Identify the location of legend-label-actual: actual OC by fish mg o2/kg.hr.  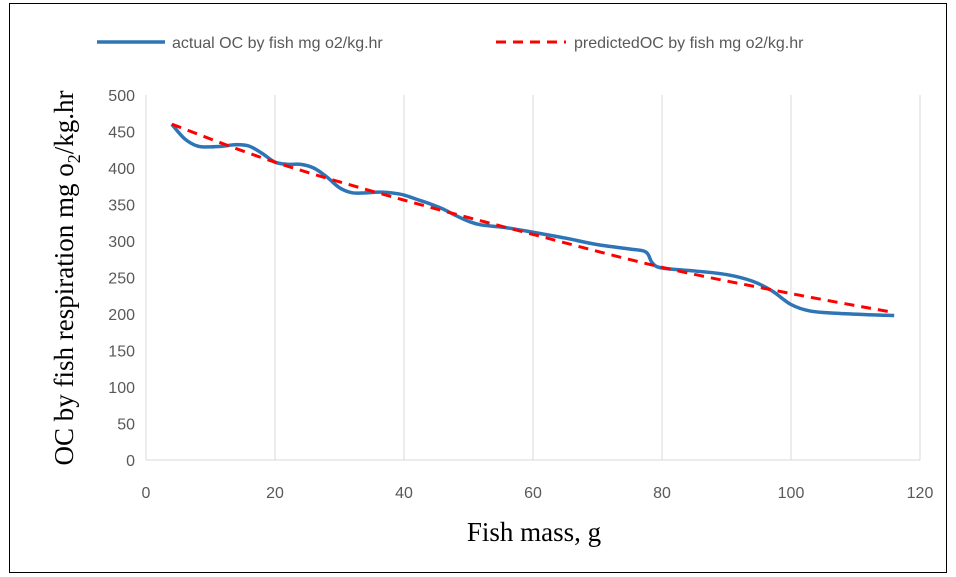
(277, 43).